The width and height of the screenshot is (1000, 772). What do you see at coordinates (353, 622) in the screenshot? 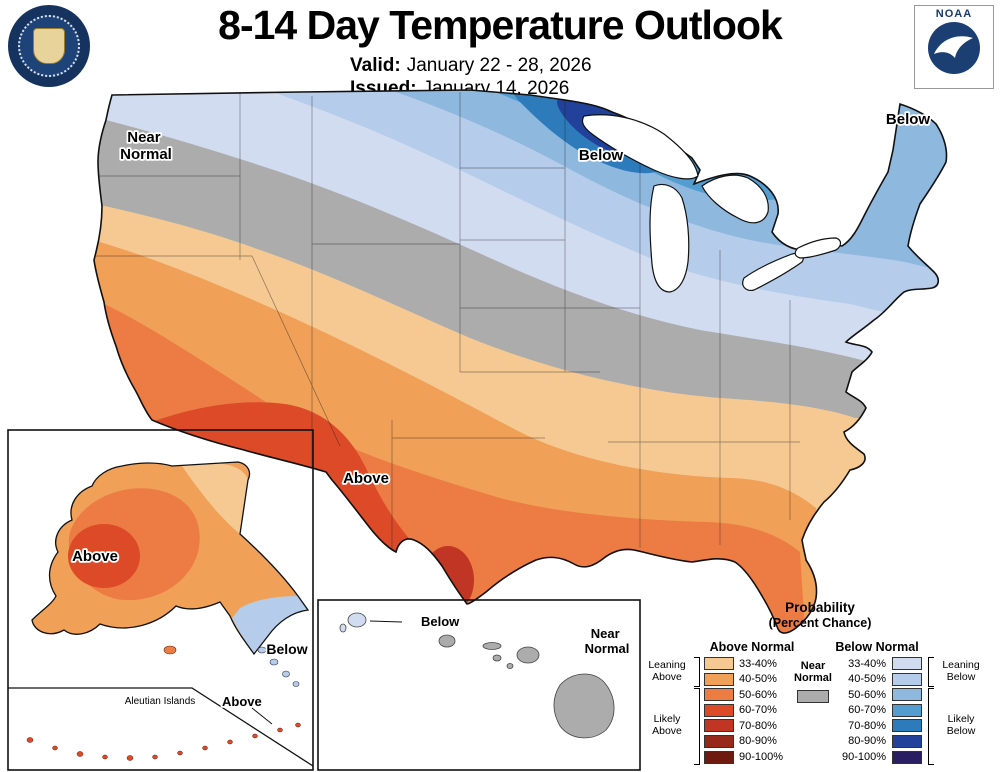
I see `hawaii-below-islands` at bounding box center [353, 622].